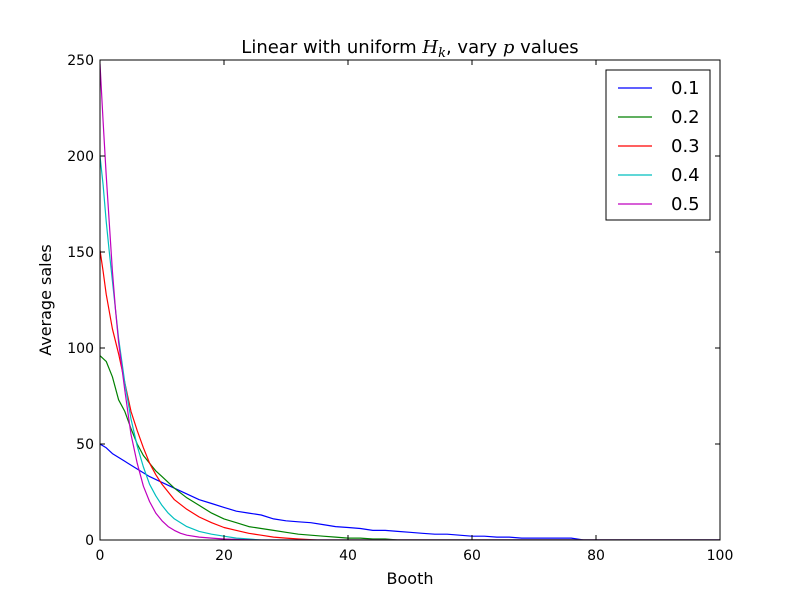 The height and width of the screenshot is (600, 800). Describe the element at coordinates (224, 556) in the screenshot. I see `x-tick-label: 20` at that location.